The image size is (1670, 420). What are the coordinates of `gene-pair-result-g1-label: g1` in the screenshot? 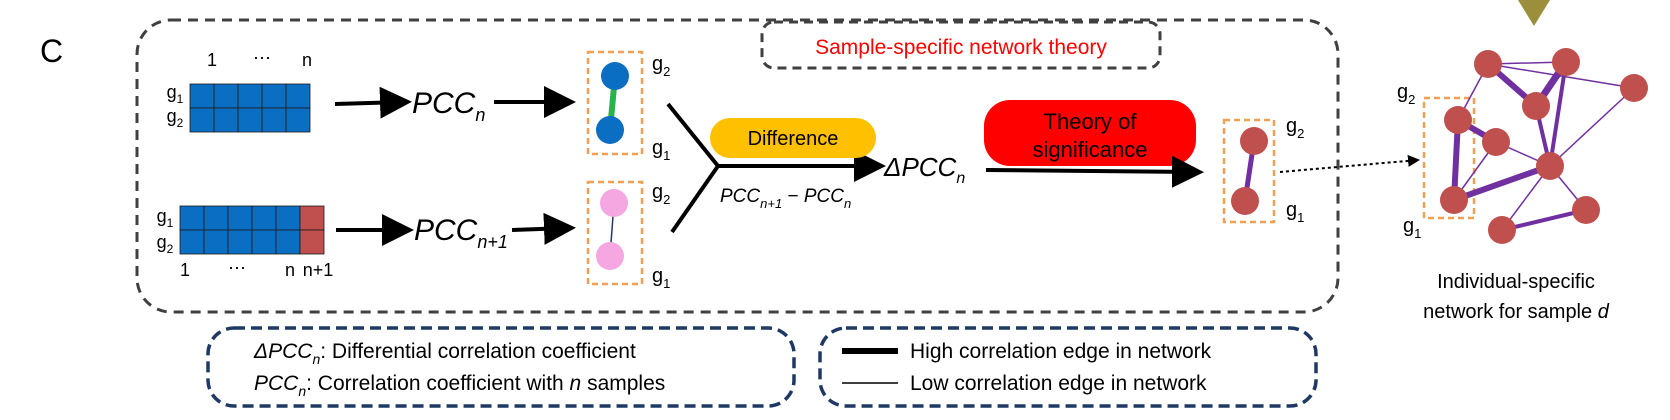 It's located at (1295, 212).